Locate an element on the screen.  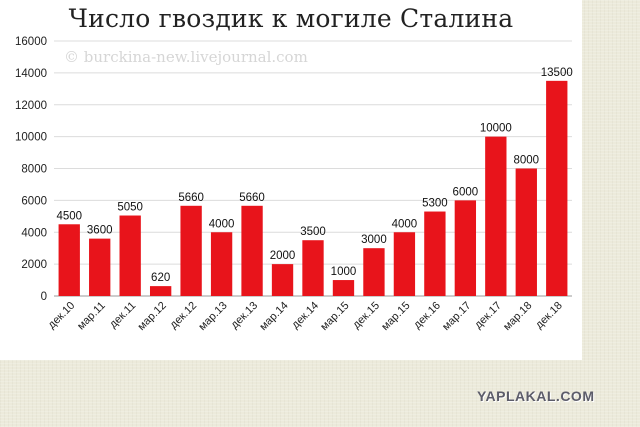
data-label: 620 is located at coordinates (160, 278).